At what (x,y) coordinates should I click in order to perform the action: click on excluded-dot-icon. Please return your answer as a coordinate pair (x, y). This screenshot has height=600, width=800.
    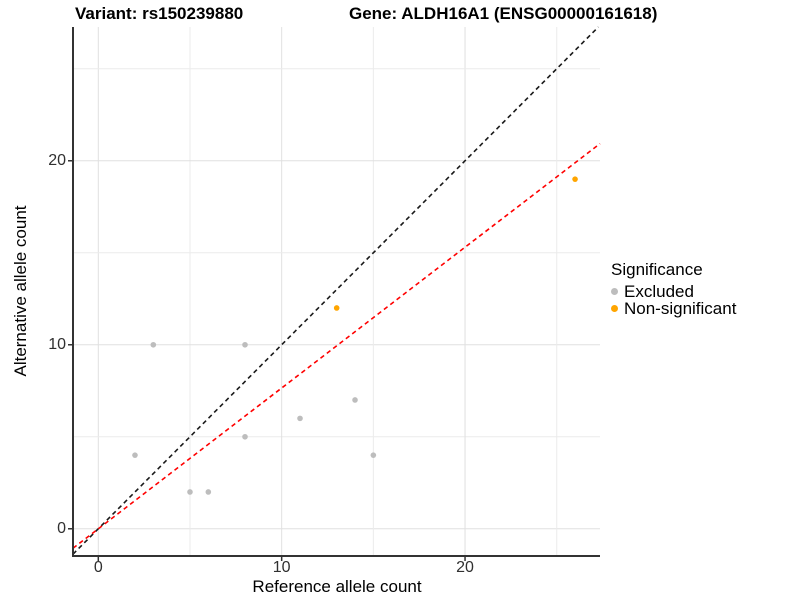
    Looking at the image, I should click on (614, 291).